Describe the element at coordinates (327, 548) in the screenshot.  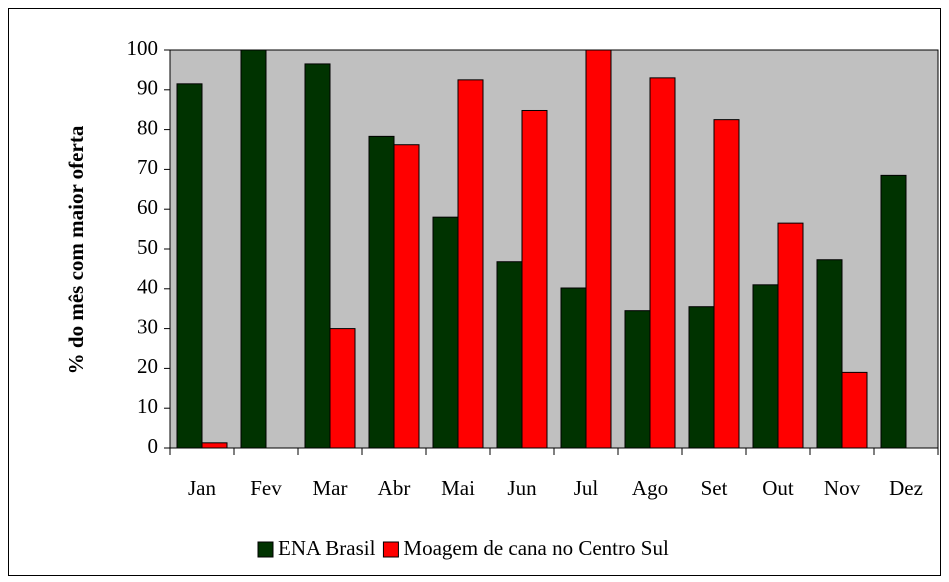
I see `legend-label: ENA Brasil` at that location.